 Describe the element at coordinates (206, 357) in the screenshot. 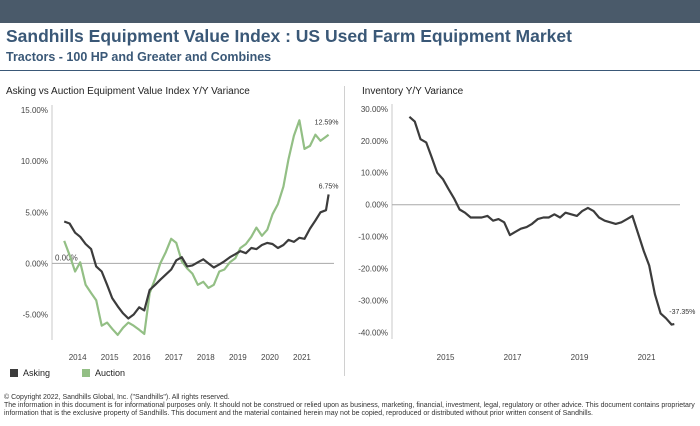

I see `left-chart-x-tick-label: 2018` at that location.